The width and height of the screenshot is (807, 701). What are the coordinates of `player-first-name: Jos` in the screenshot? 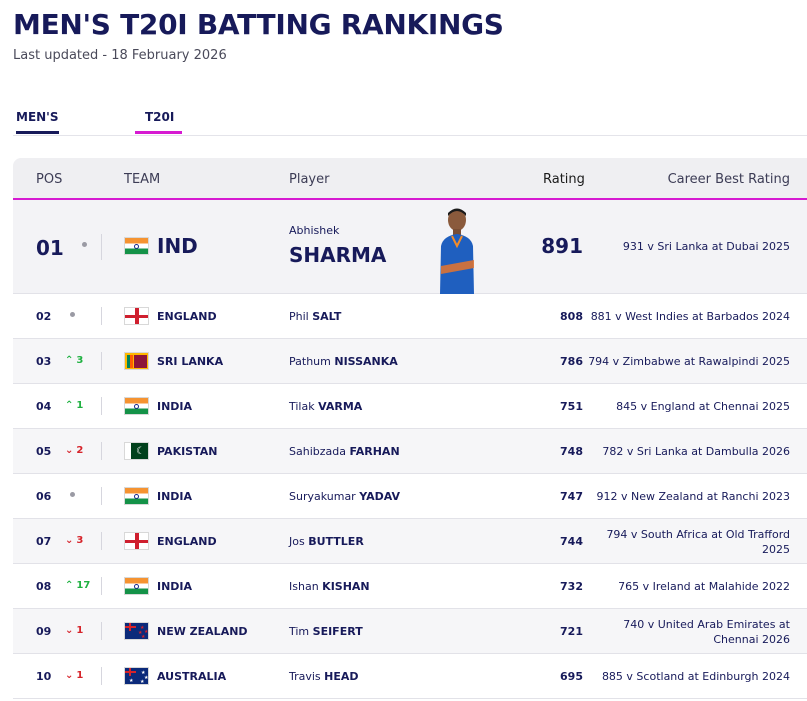 It's located at (297, 541).